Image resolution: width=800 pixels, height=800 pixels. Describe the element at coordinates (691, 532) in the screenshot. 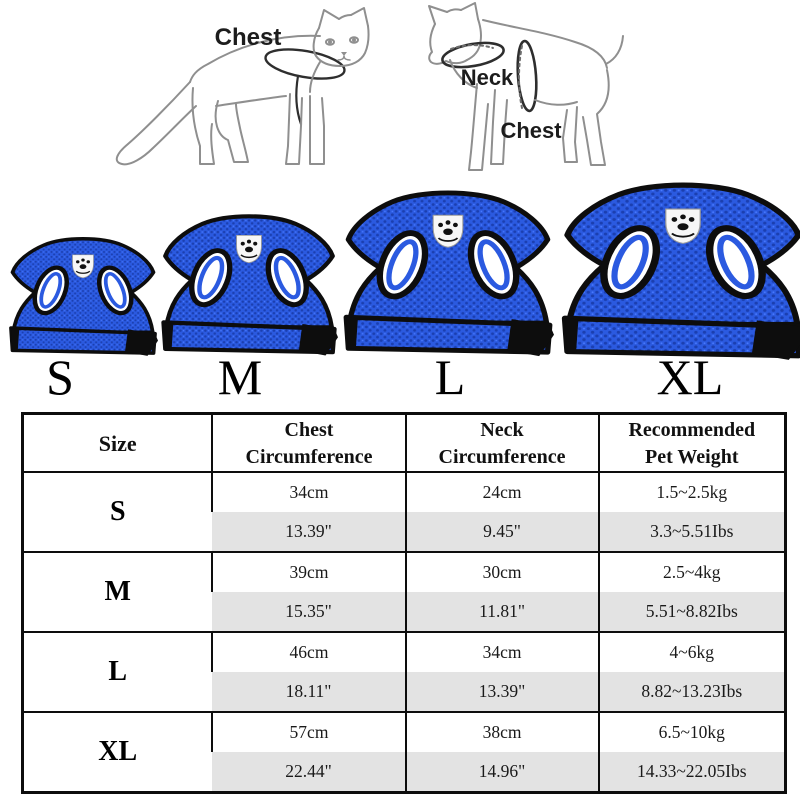

I see `weight-lb-cell: 3.3~5.51Ibs` at that location.